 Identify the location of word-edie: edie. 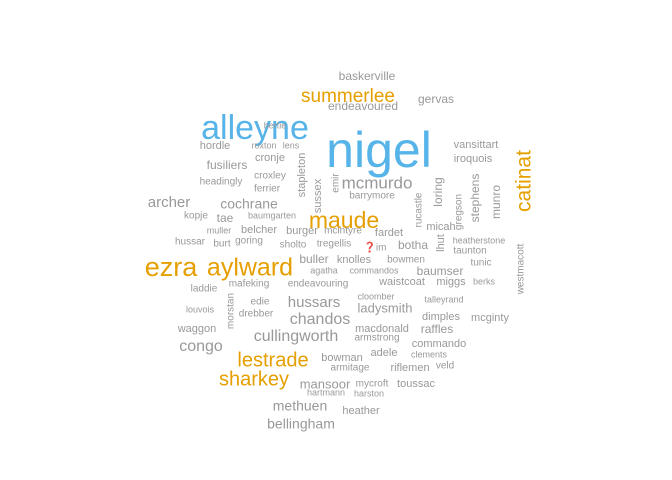
(260, 302).